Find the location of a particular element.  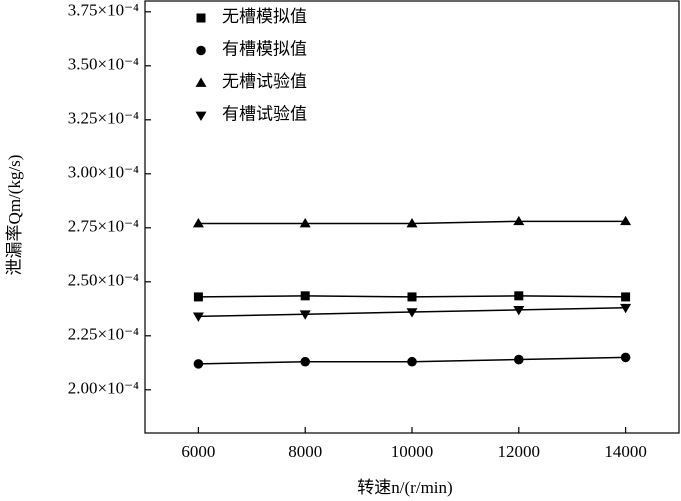

x-tick-label: 14000 is located at coordinates (625, 451).